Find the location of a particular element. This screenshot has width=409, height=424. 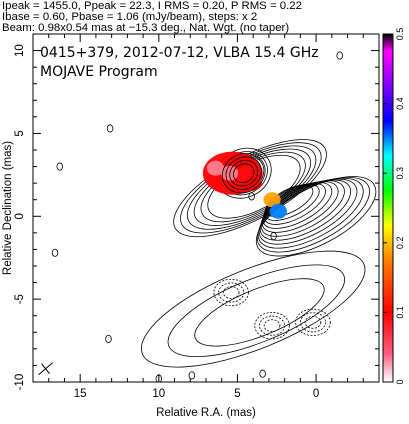

colorbar is located at coordinates (388, 208).